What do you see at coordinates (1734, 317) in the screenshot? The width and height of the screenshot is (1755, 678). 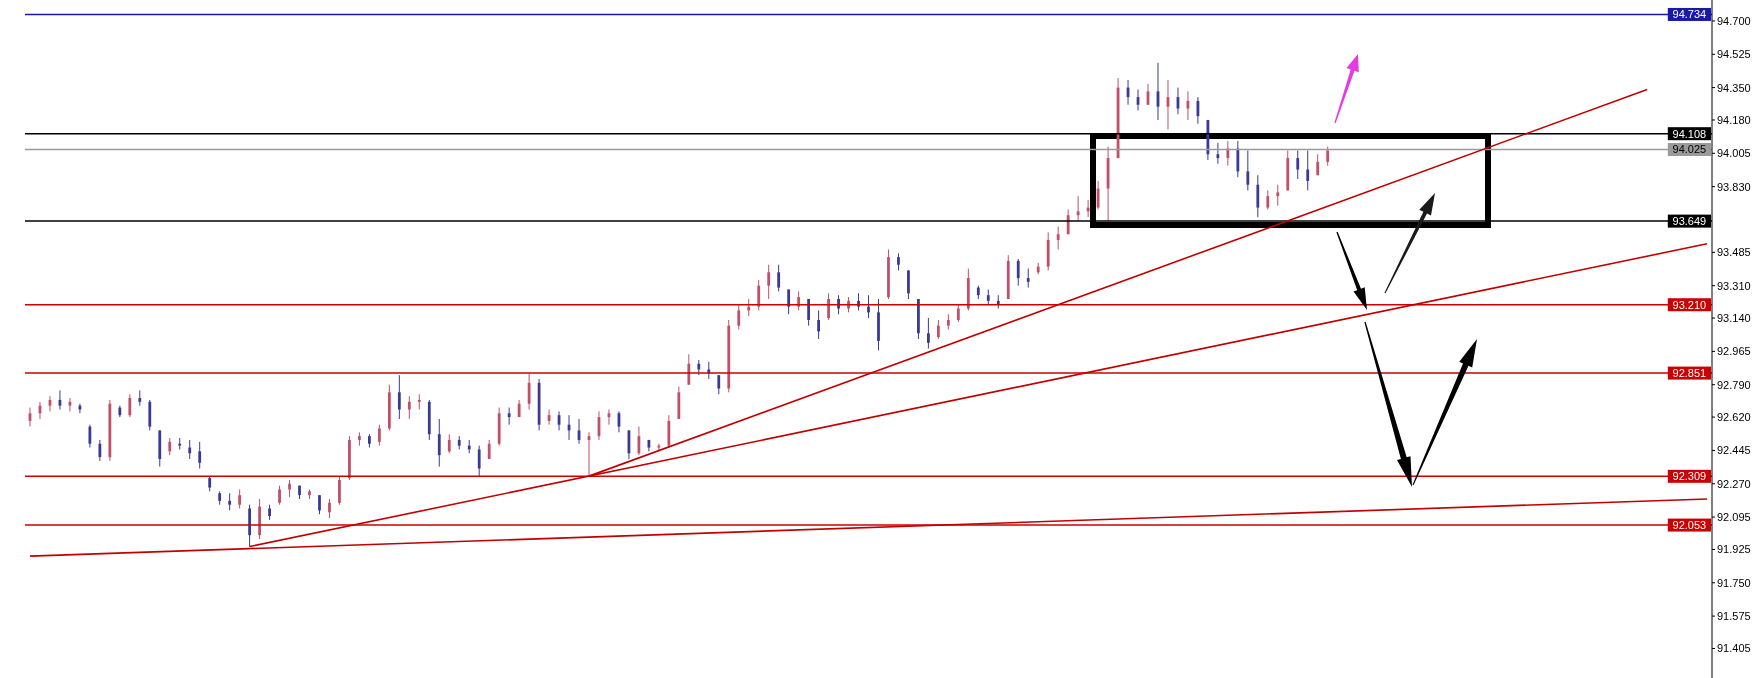 I see `y-tick-label: 93.140` at bounding box center [1734, 317].